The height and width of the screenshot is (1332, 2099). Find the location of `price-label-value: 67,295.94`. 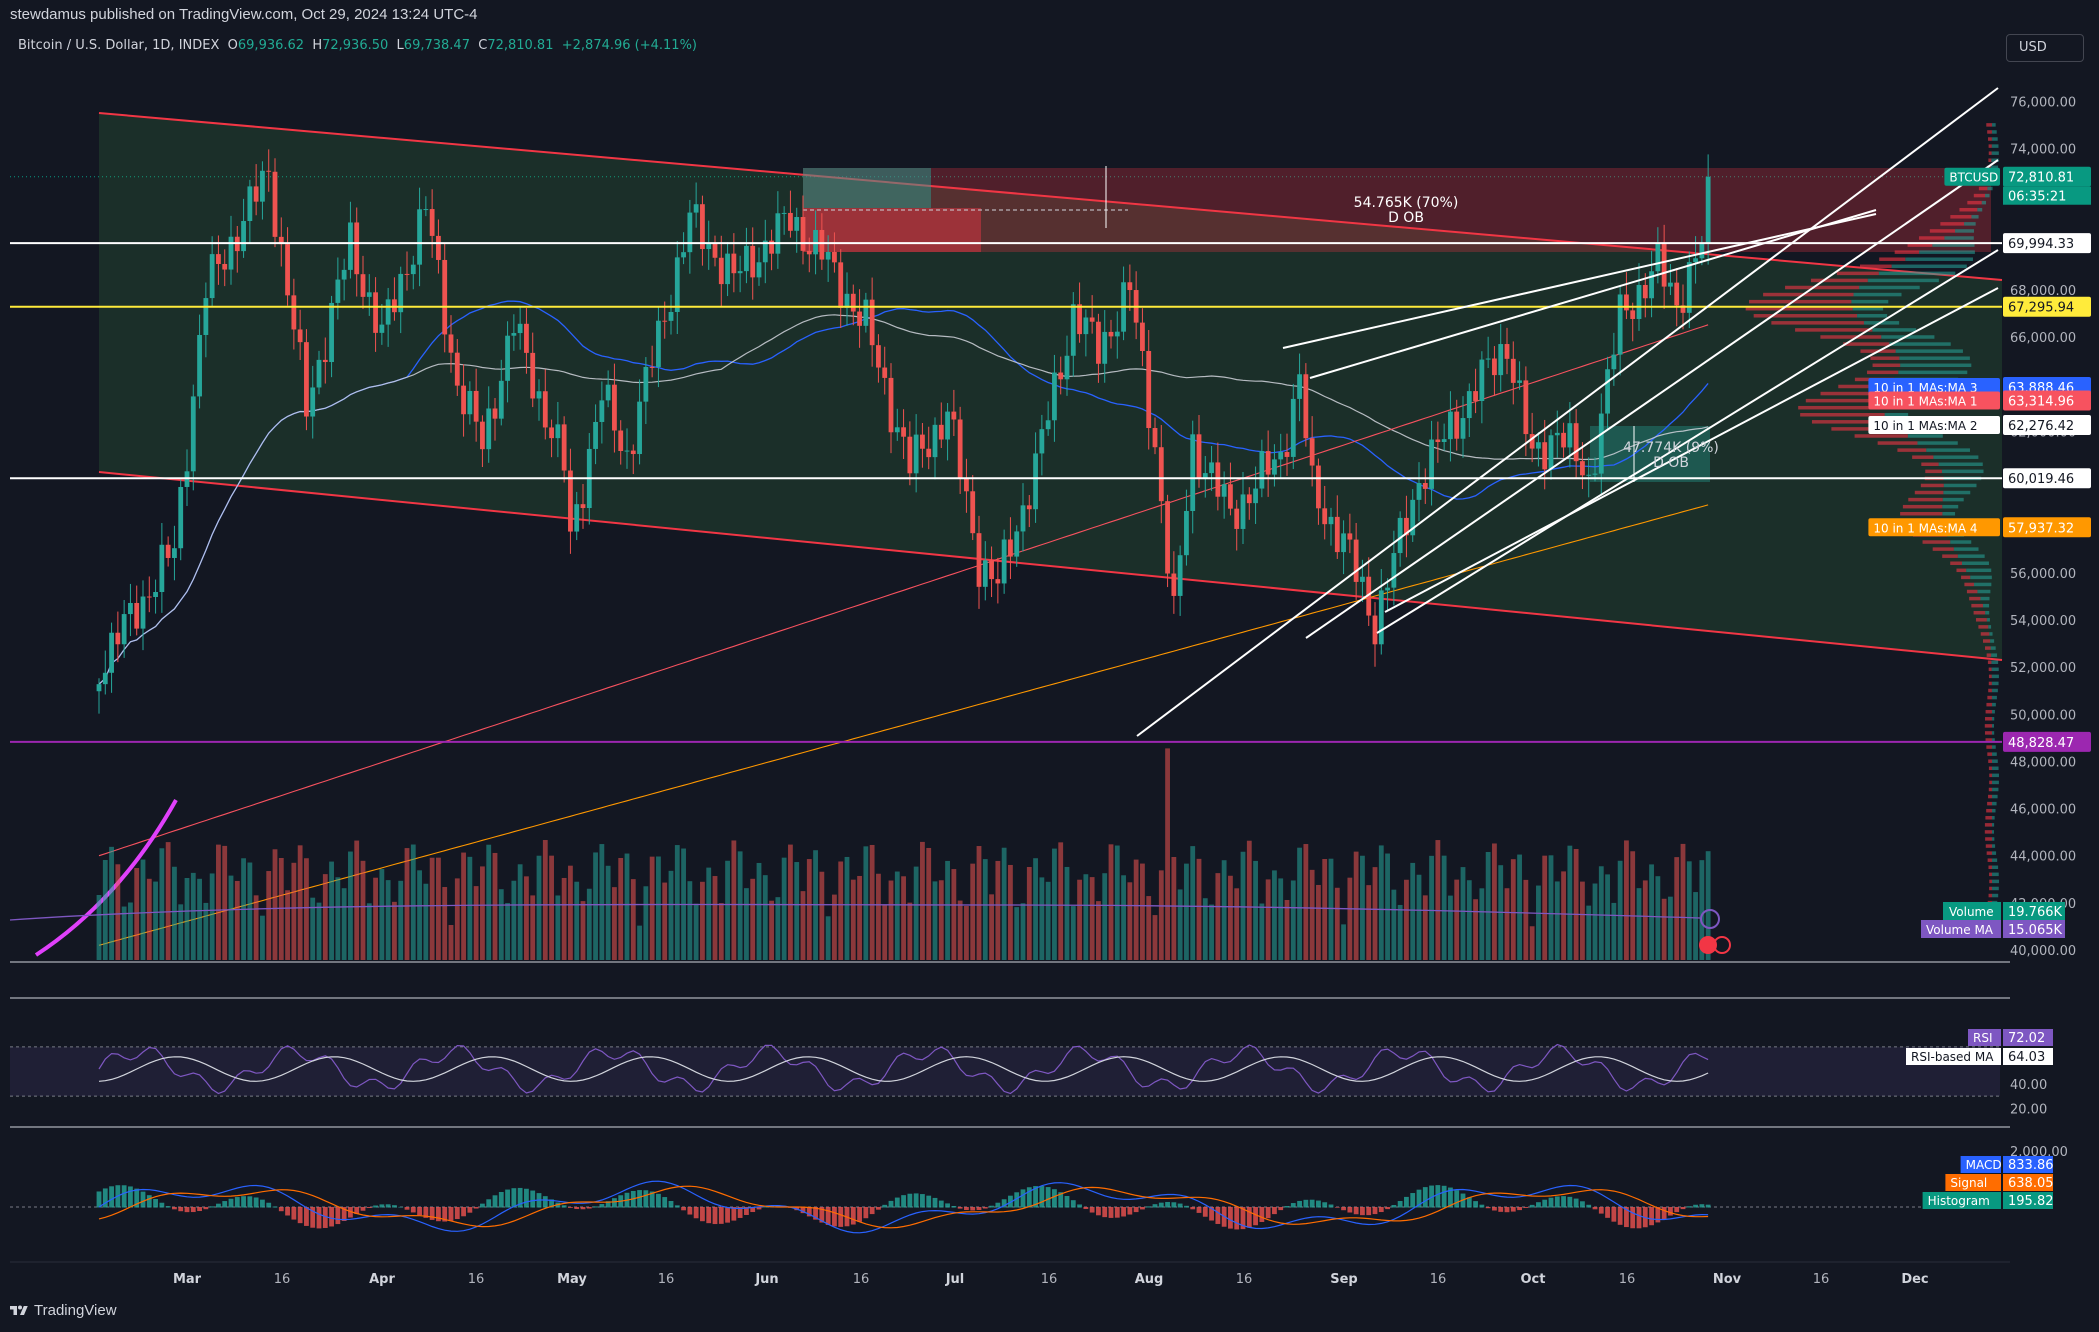

price-label-value: 67,295.94 is located at coordinates (2041, 308).